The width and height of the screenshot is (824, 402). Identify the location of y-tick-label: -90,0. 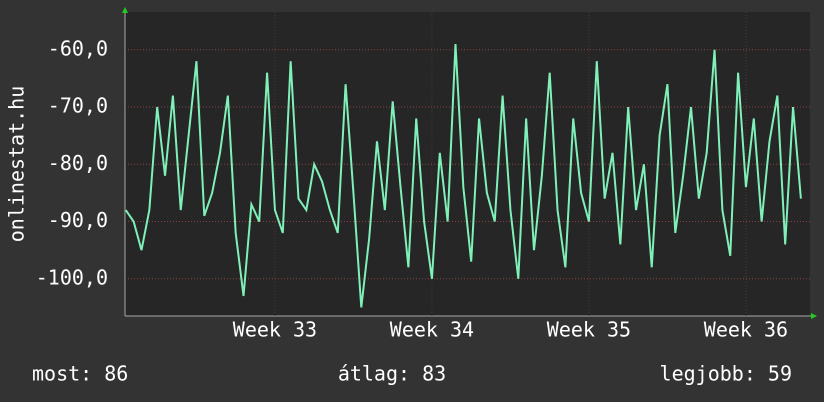
(78, 220).